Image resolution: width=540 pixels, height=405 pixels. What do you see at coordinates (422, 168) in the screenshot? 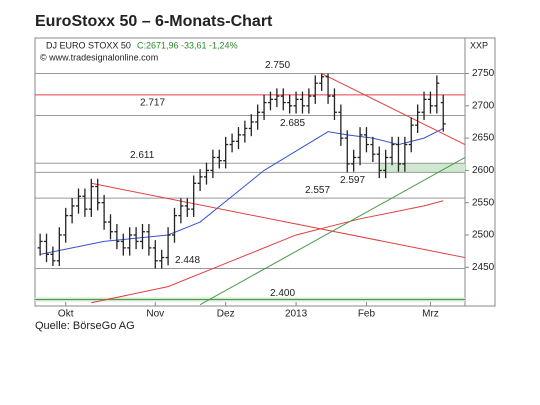
I see `zone` at bounding box center [422, 168].